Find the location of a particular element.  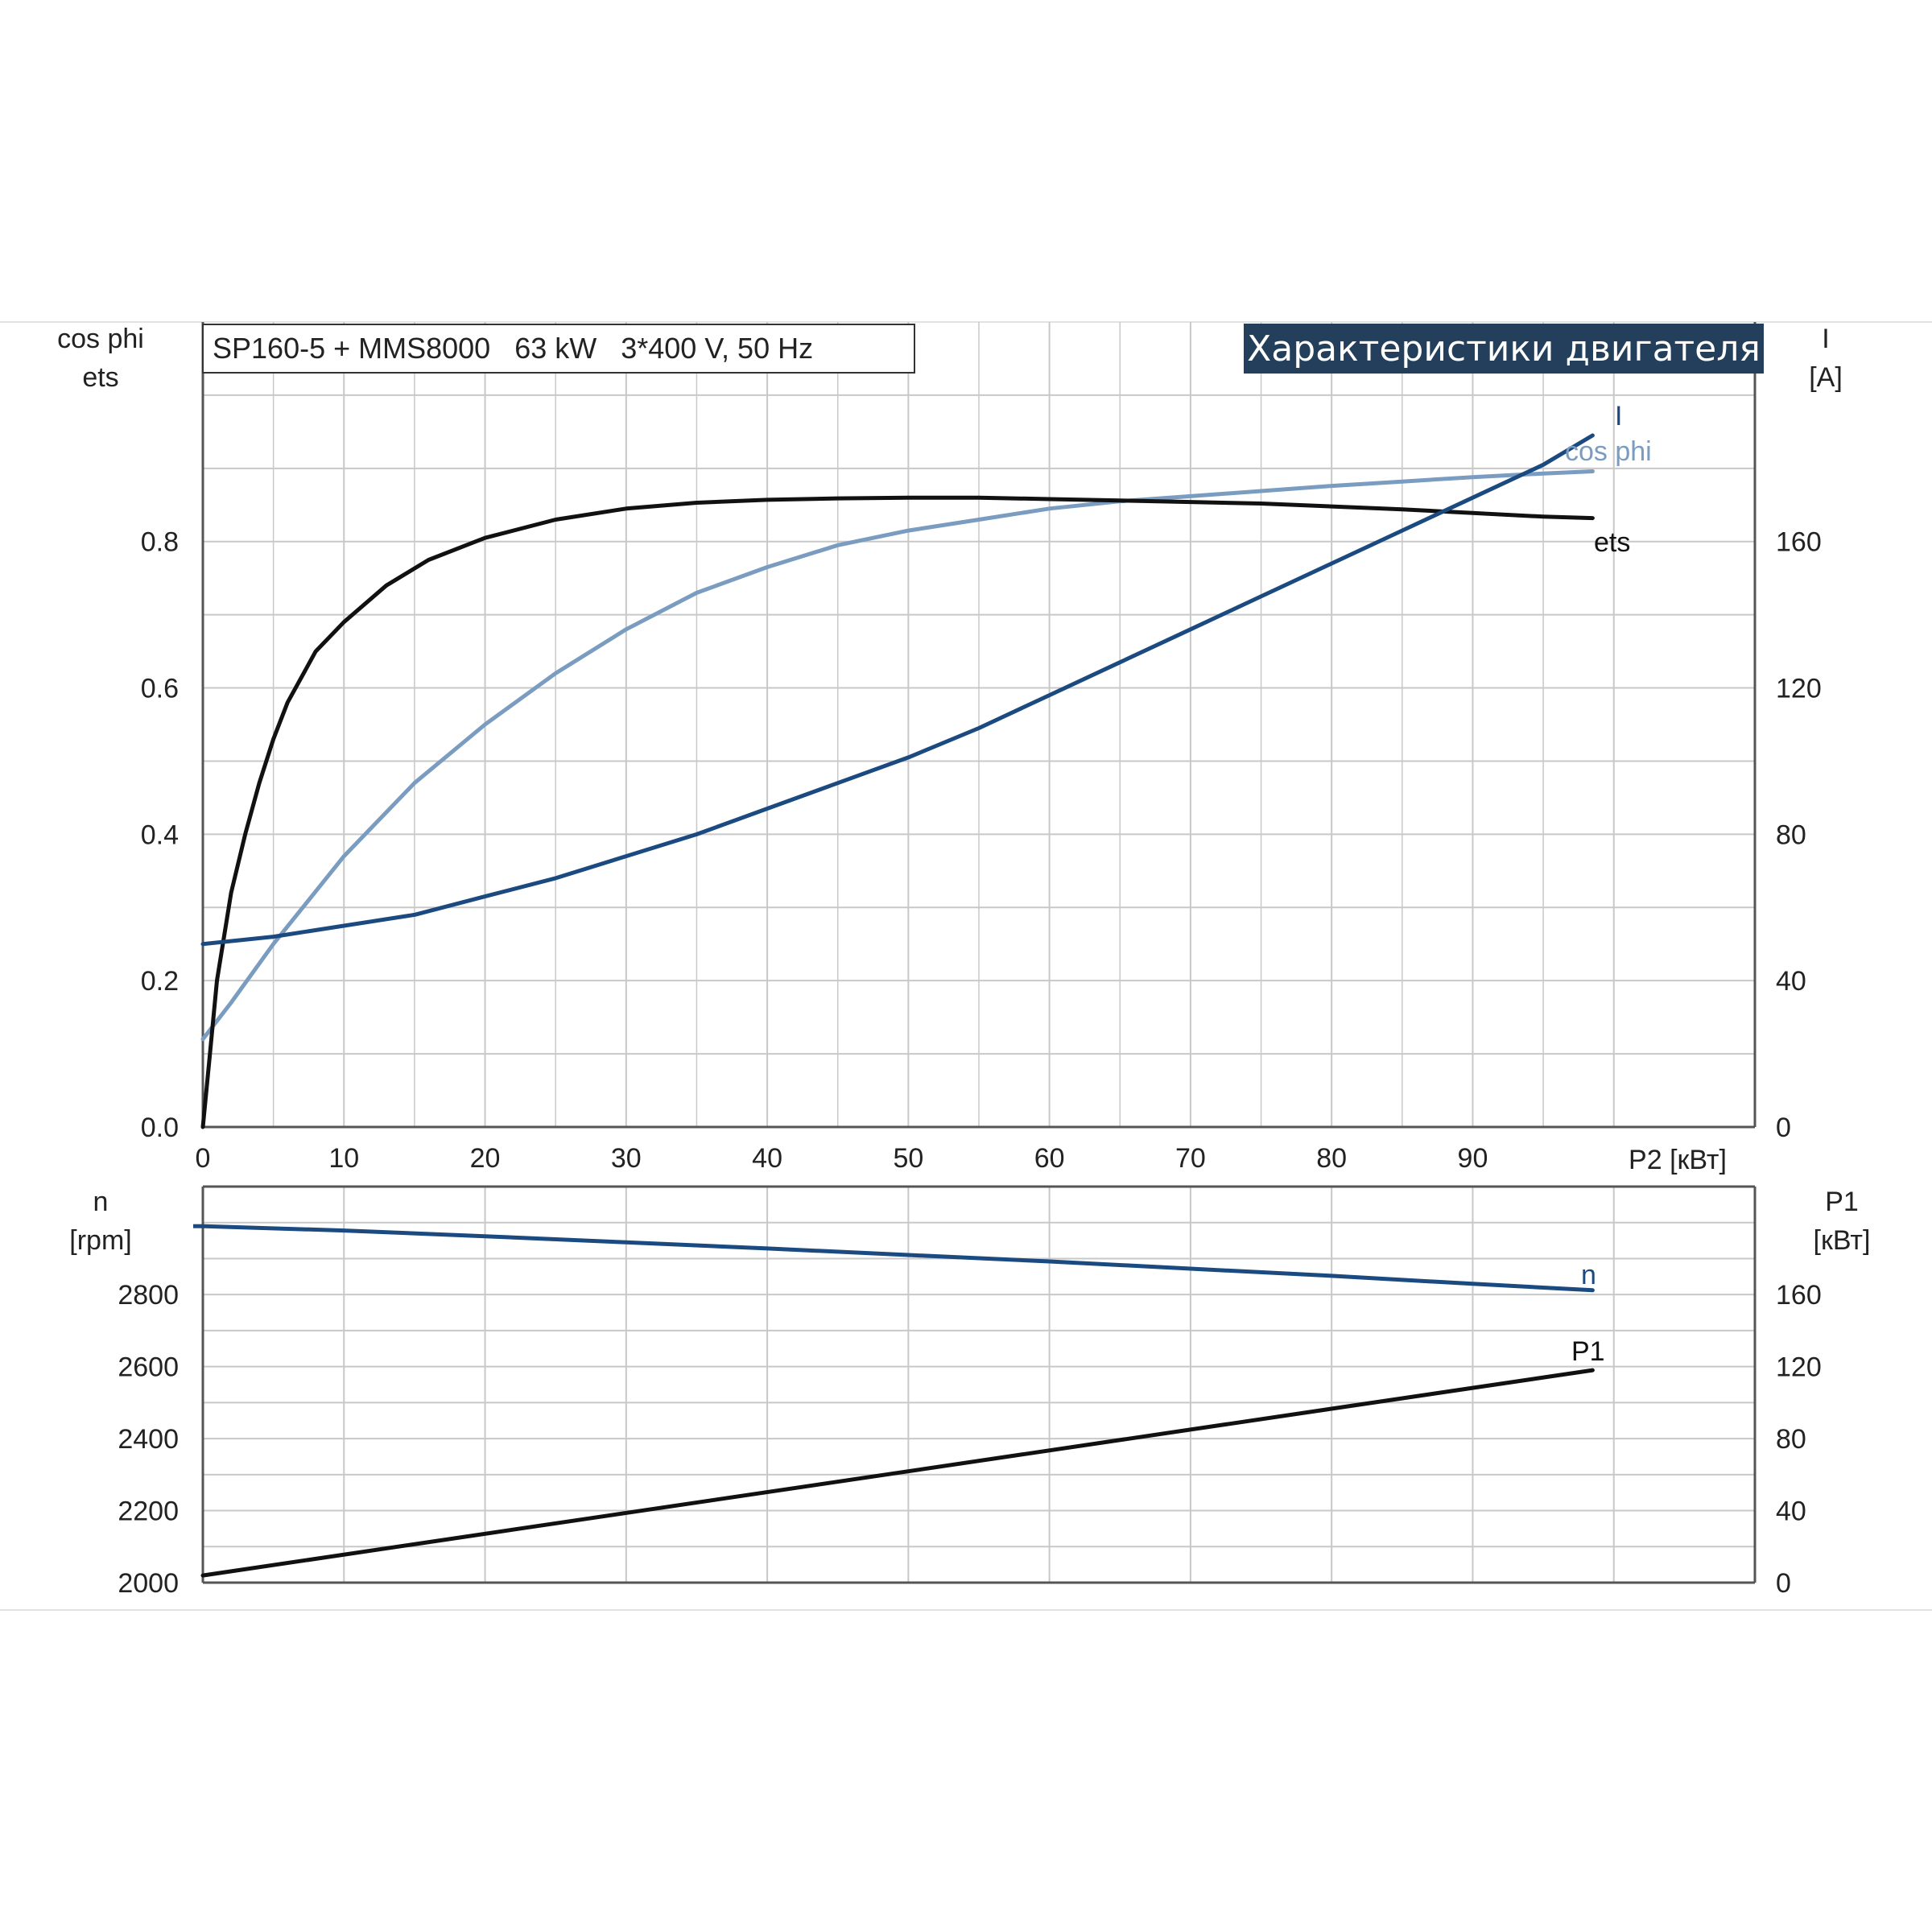

x-tick-label: 70 is located at coordinates (1190, 1158).